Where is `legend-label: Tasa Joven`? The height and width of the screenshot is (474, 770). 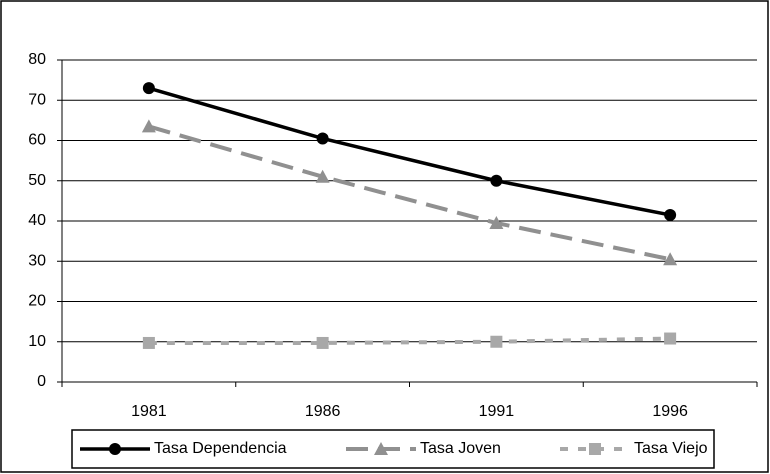
legend-label: Tasa Joven is located at coordinates (460, 448).